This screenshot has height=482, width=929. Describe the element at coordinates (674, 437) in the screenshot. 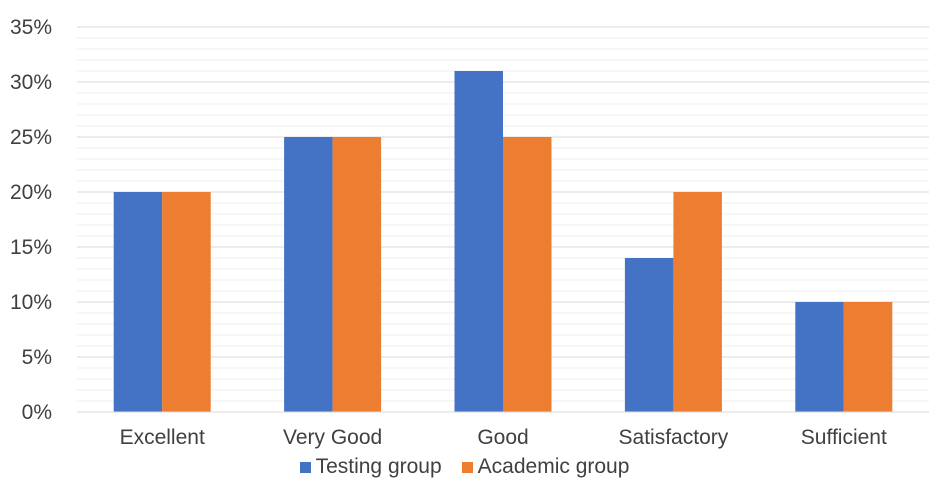

I see `x-category-label: Satisfactory` at that location.